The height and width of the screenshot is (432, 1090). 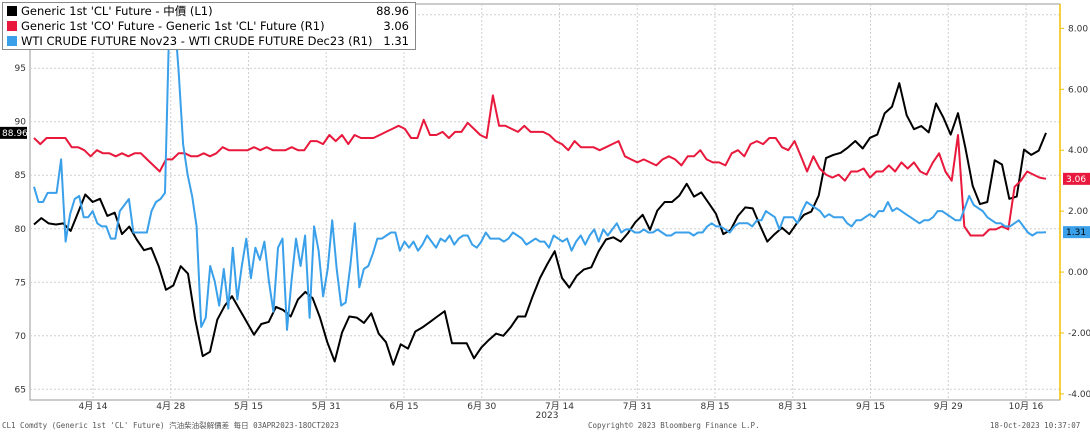 I want to click on left-tick-label: 95, so click(x=20, y=69).